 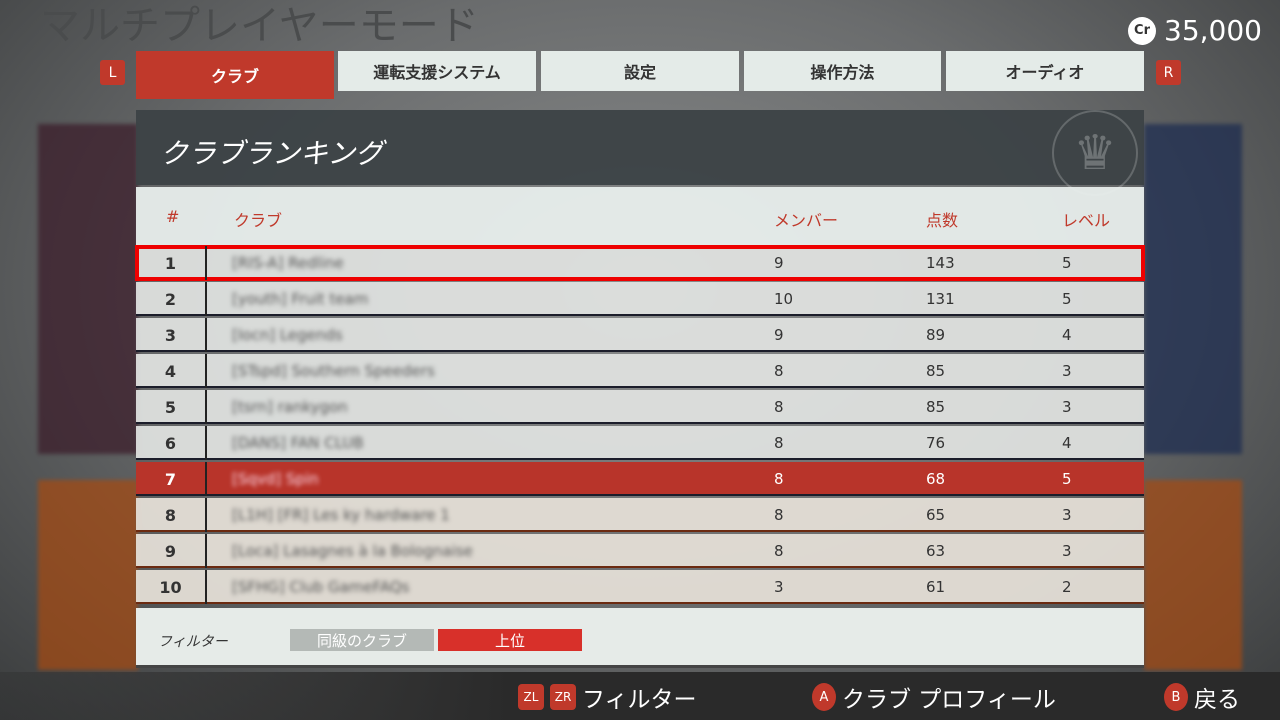 I want to click on bg-card-online, so click(x=1193, y=289).